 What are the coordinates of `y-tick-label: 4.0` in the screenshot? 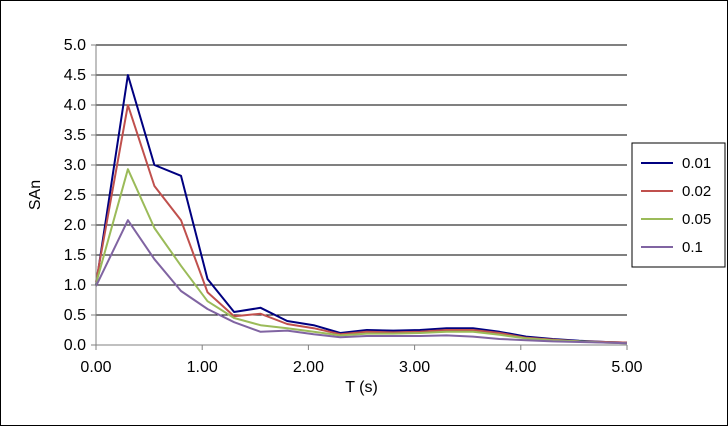 It's located at (75, 105).